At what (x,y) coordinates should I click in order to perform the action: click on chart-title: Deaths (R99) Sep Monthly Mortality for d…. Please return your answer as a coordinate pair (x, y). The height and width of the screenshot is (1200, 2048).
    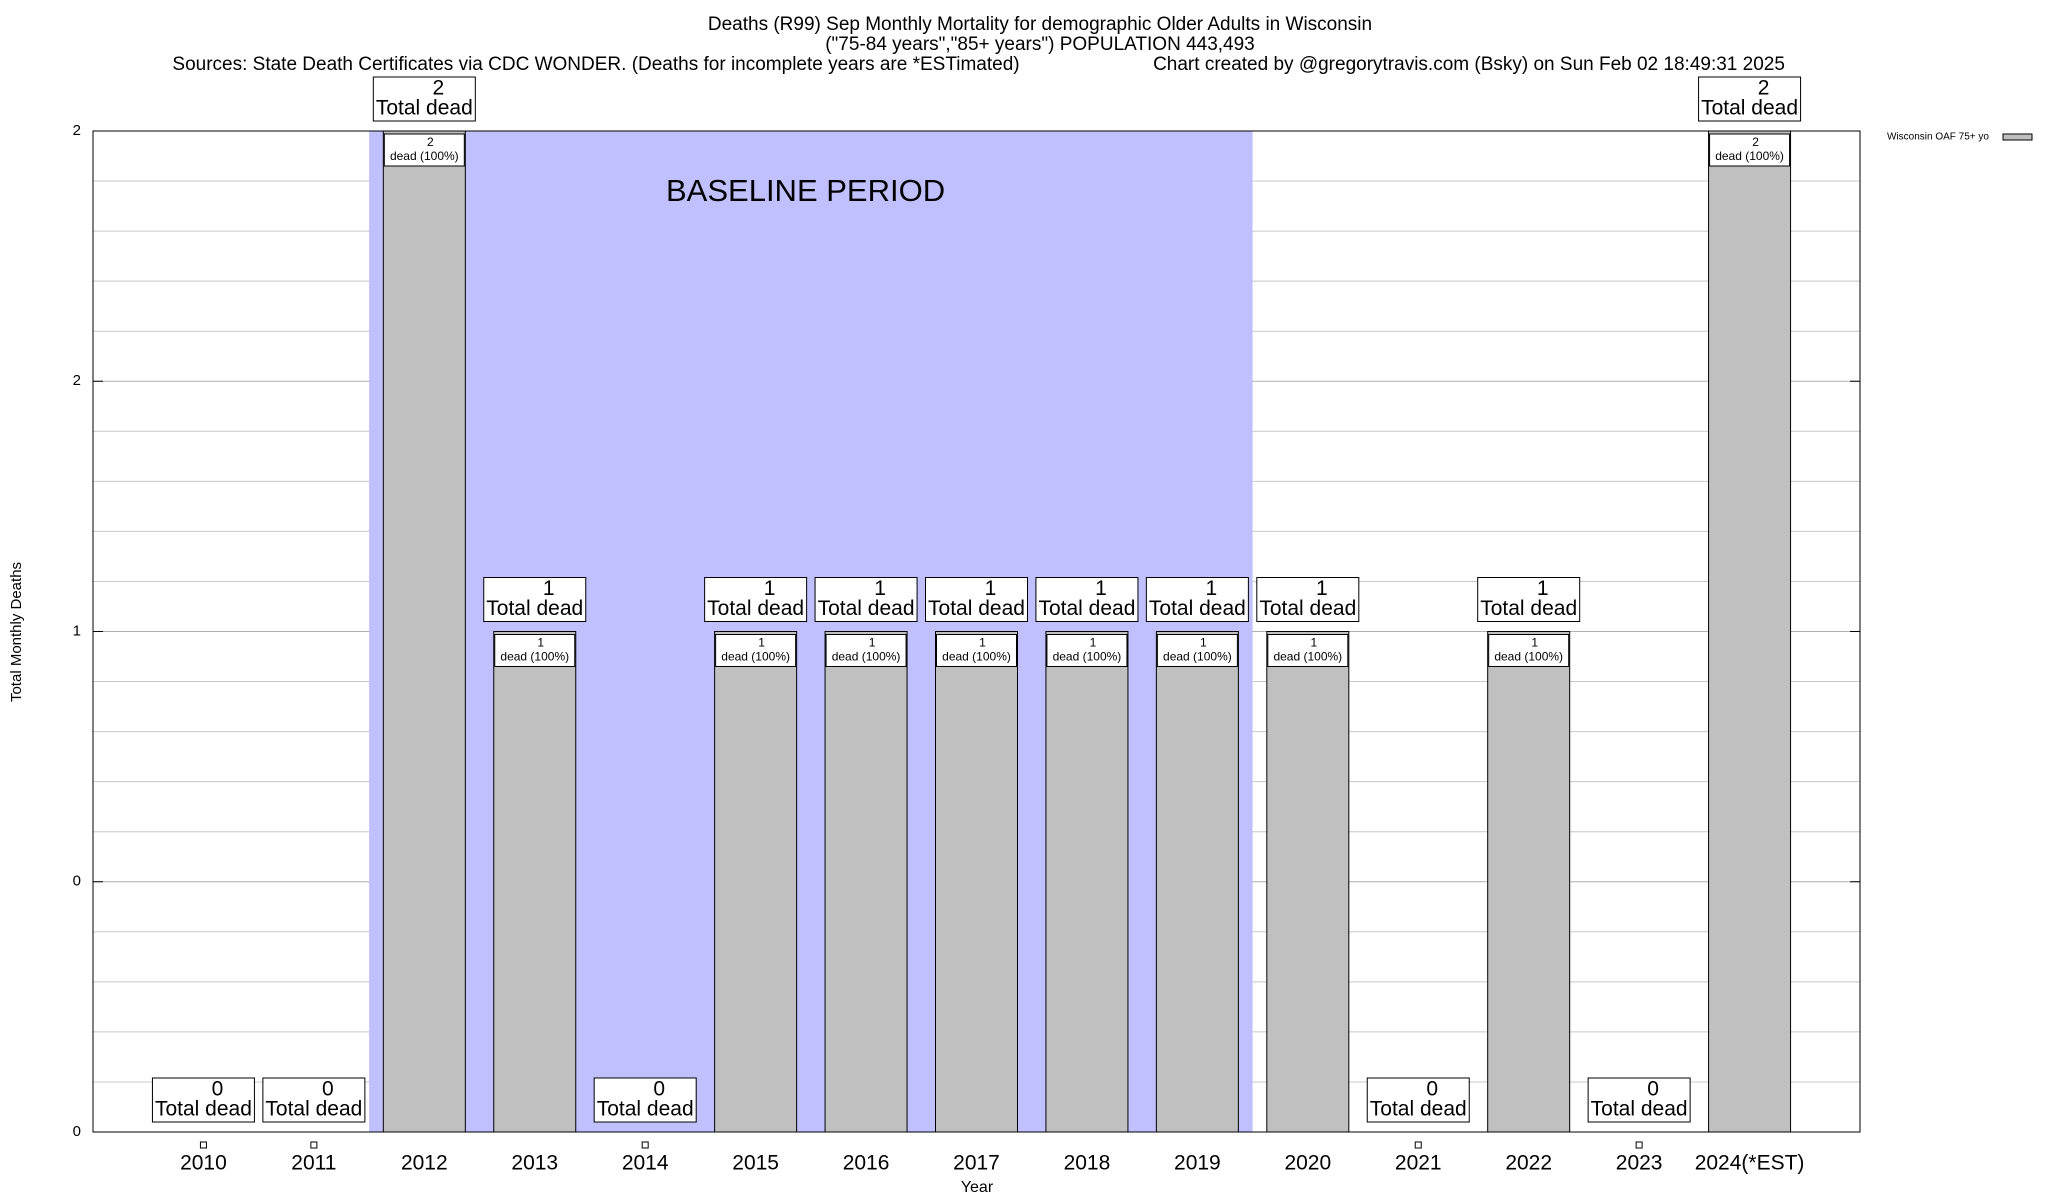
    Looking at the image, I should click on (1040, 24).